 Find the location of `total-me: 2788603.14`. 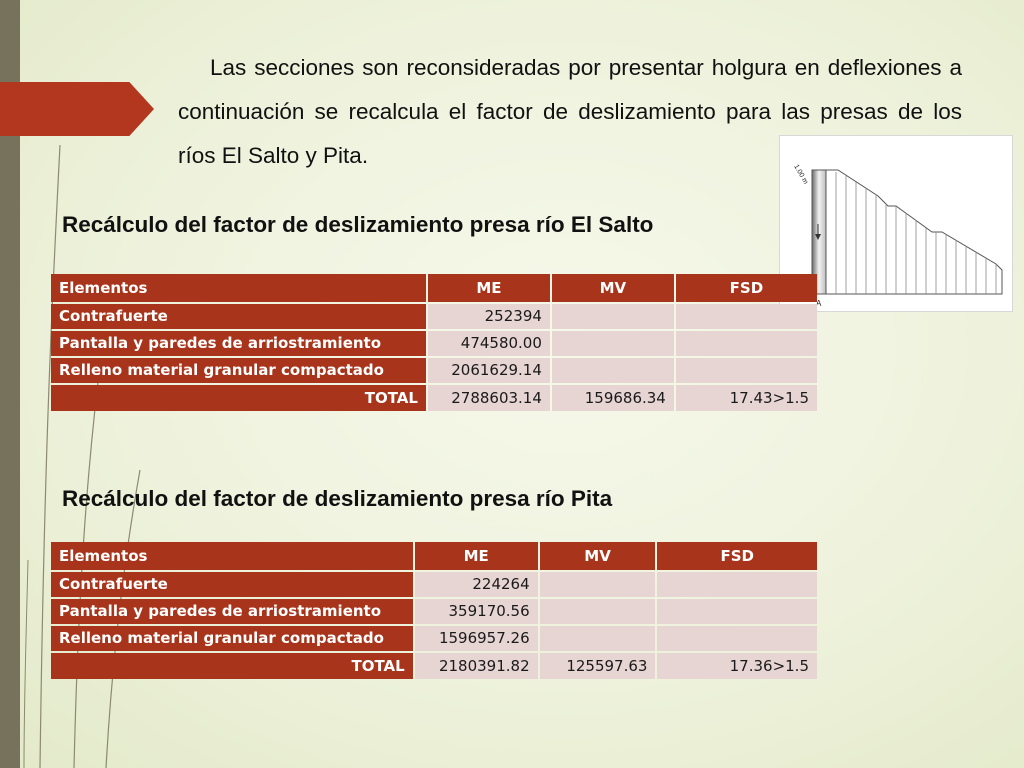

total-me: 2788603.14 is located at coordinates (488, 398).